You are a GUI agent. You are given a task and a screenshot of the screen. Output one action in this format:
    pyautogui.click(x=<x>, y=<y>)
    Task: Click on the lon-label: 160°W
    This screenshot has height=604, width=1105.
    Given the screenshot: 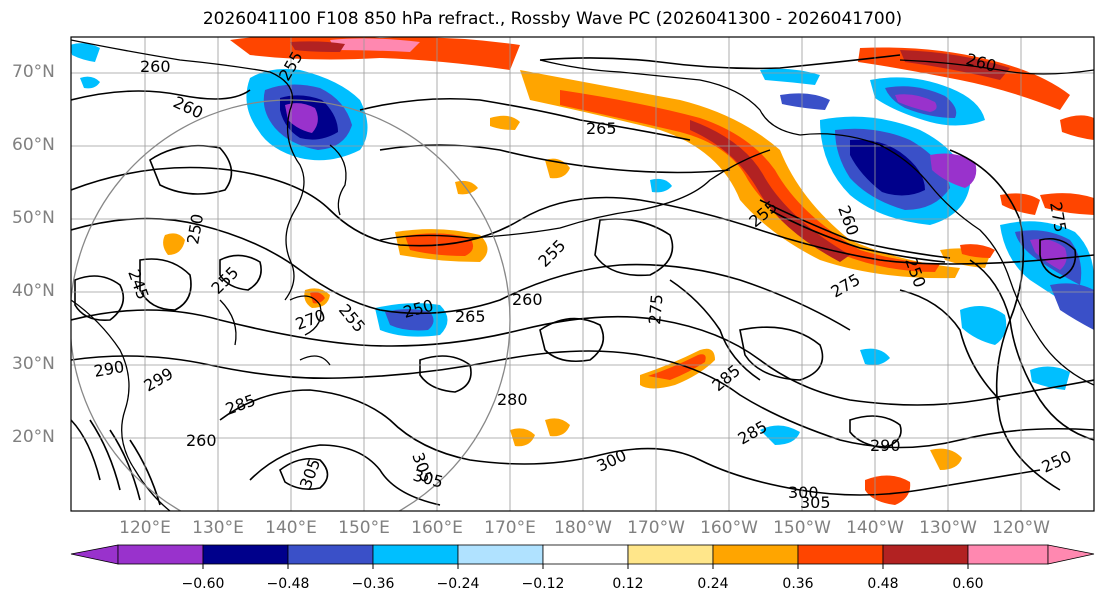 What is the action you would take?
    pyautogui.click(x=729, y=528)
    